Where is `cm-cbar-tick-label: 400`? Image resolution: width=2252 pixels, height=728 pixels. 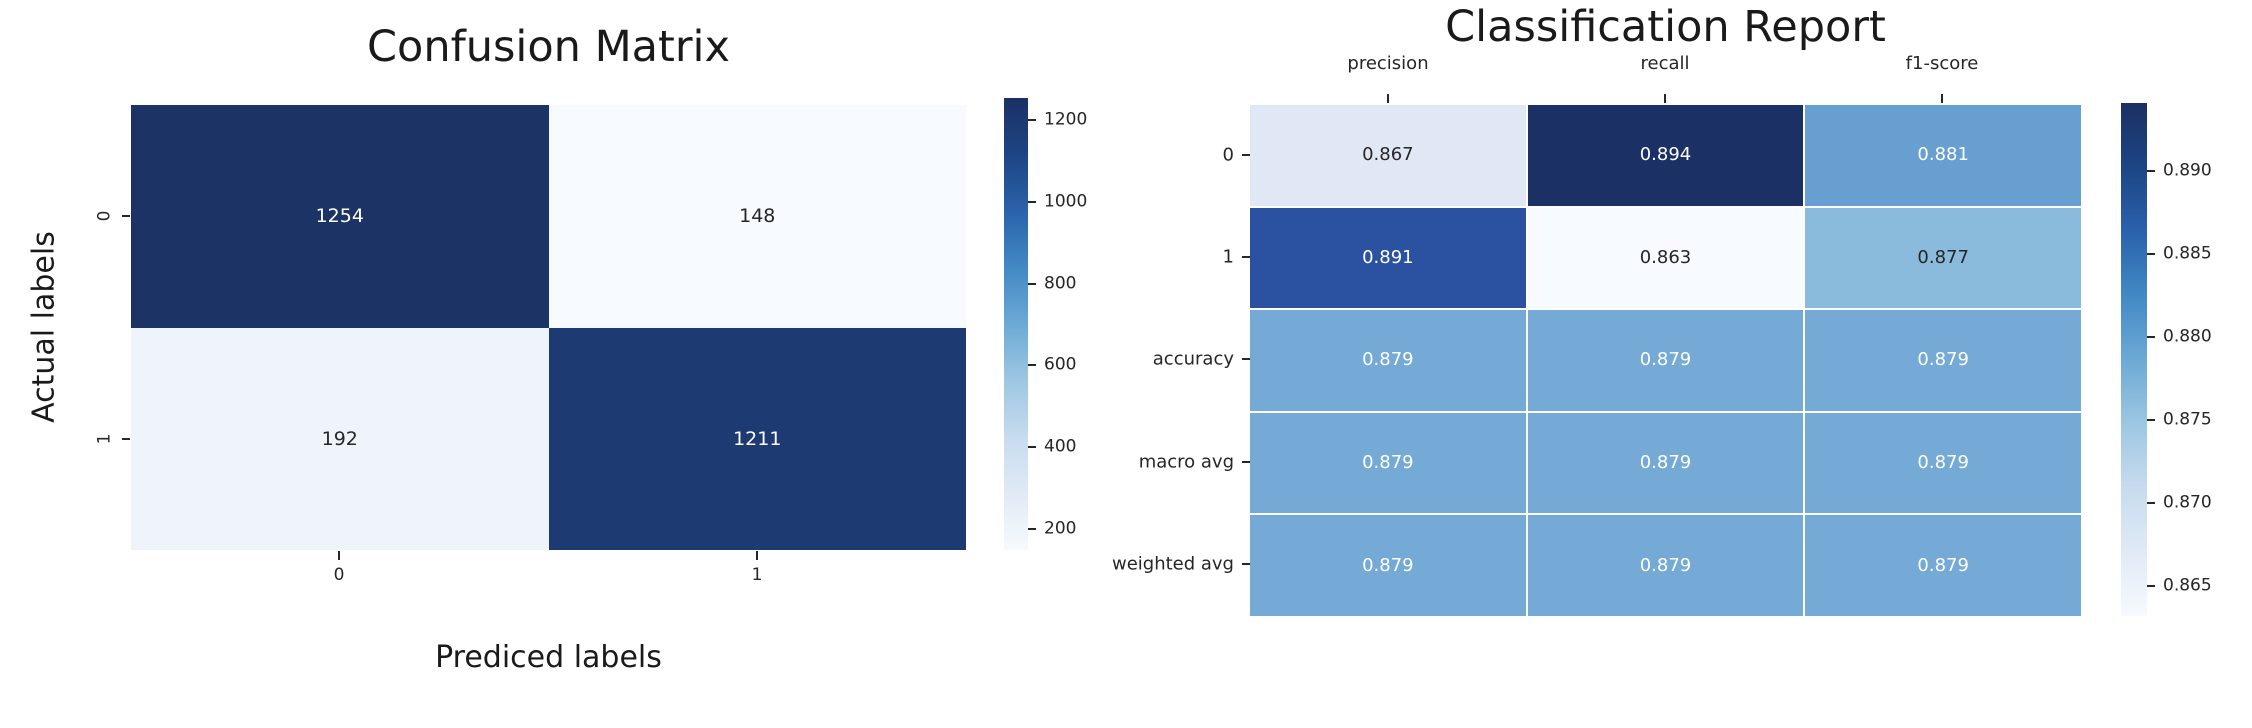 cm-cbar-tick-label: 400 is located at coordinates (1060, 446).